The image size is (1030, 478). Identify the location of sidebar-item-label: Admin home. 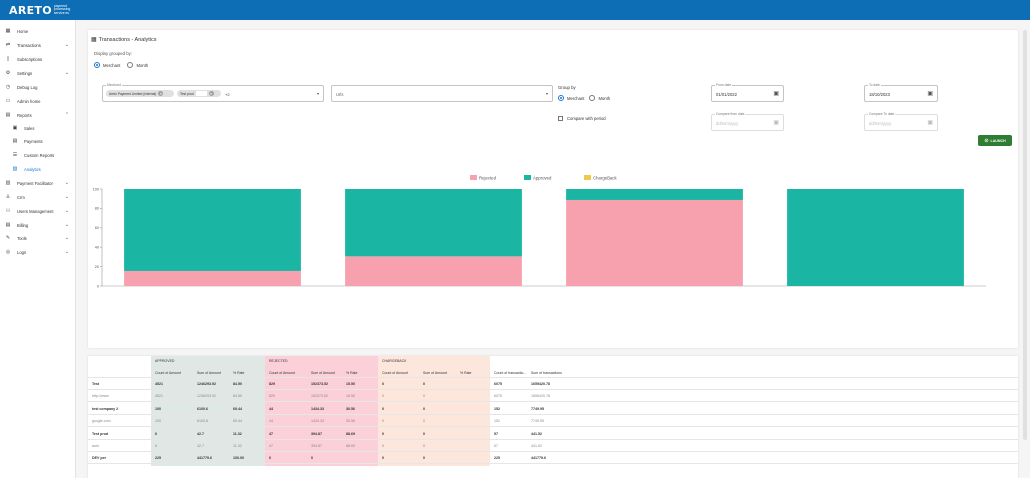
(29, 101).